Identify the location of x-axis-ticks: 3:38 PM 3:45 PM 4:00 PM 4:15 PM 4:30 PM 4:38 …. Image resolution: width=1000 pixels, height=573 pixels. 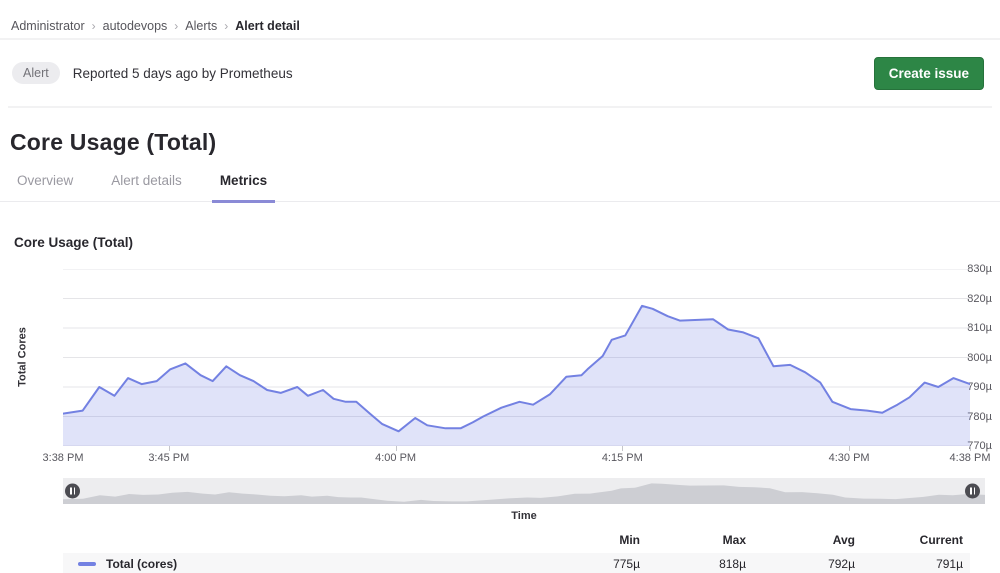
(516, 457).